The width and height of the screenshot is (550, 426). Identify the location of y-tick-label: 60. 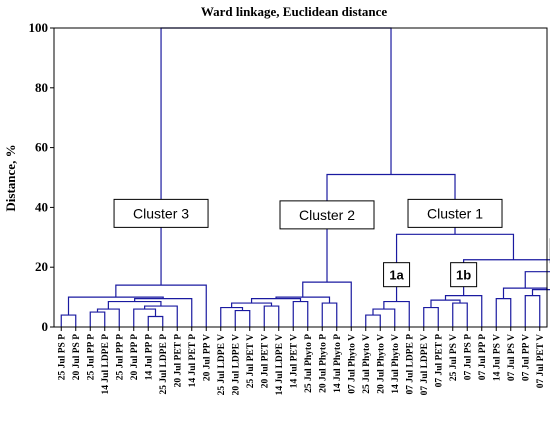
(41, 147).